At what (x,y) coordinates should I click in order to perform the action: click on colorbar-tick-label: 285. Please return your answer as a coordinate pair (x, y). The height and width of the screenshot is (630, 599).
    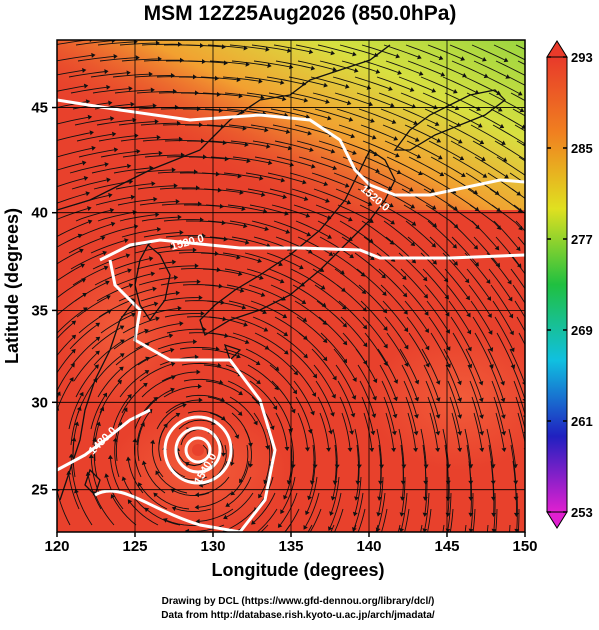
    Looking at the image, I should click on (582, 148).